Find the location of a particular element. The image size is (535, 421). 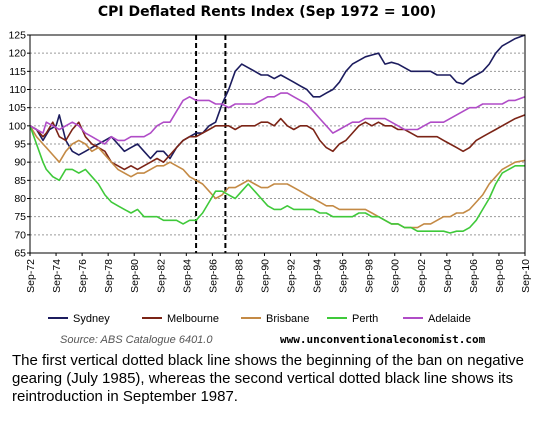

legend-label-sydney: Sydney is located at coordinates (91, 319).